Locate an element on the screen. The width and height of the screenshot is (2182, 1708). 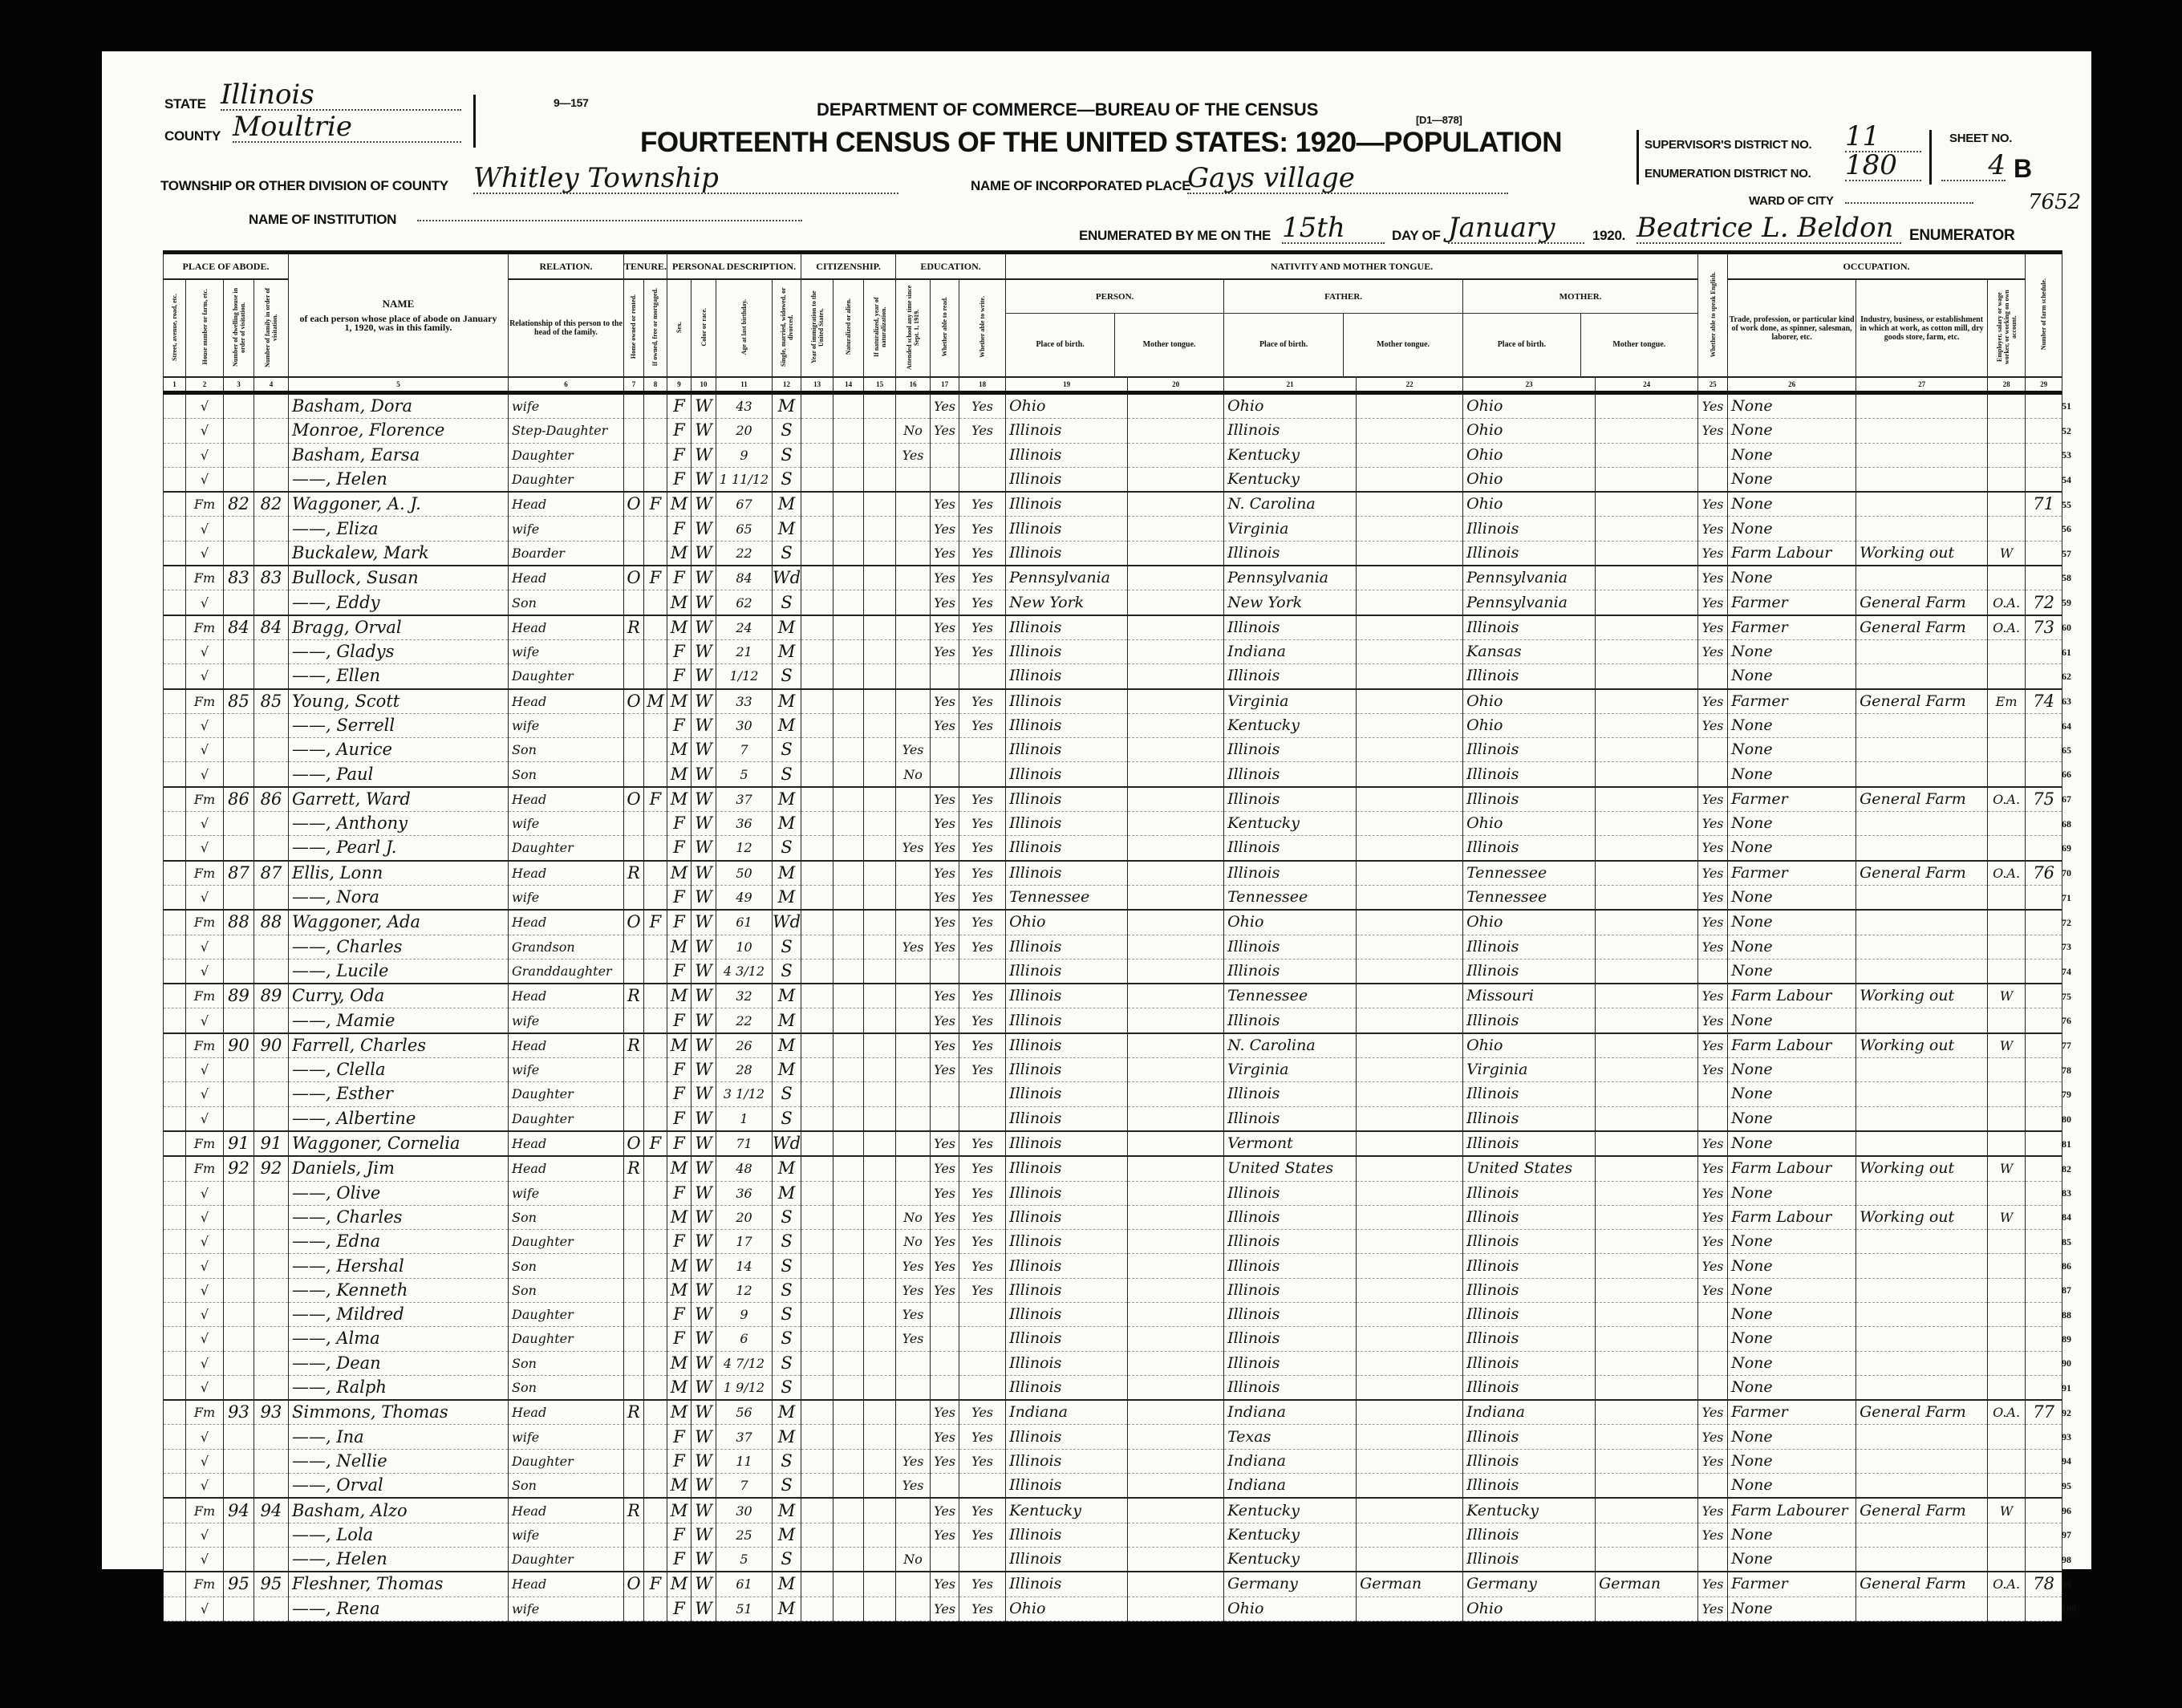
column-number: 14 is located at coordinates (849, 386).